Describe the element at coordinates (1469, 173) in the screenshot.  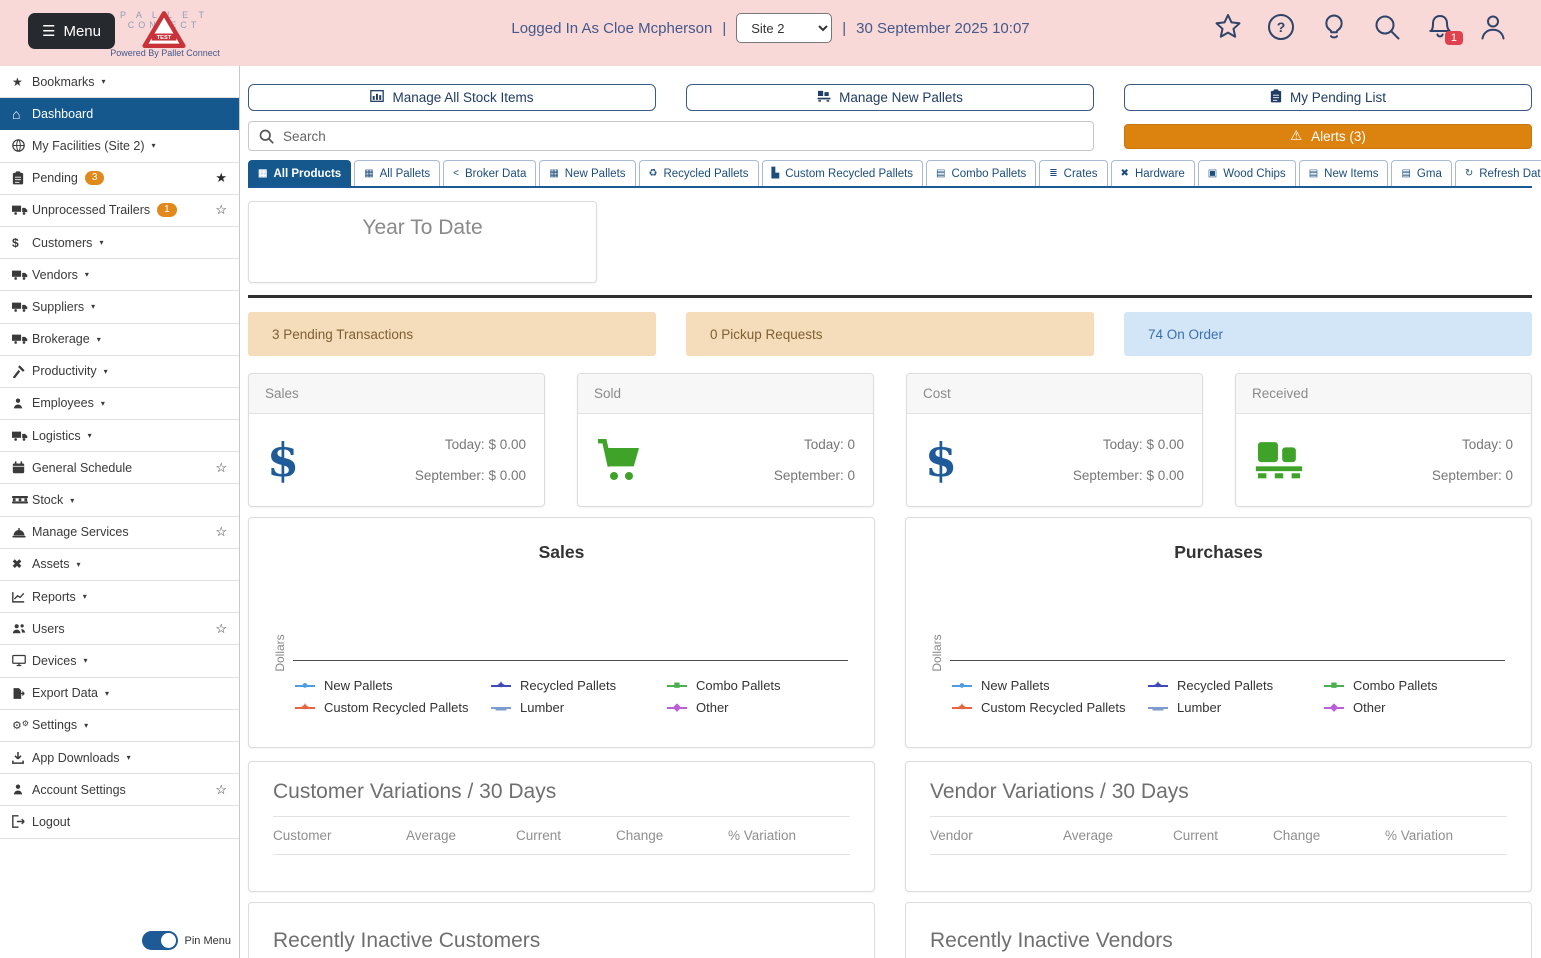
I see `refresh-icon: ↻` at that location.